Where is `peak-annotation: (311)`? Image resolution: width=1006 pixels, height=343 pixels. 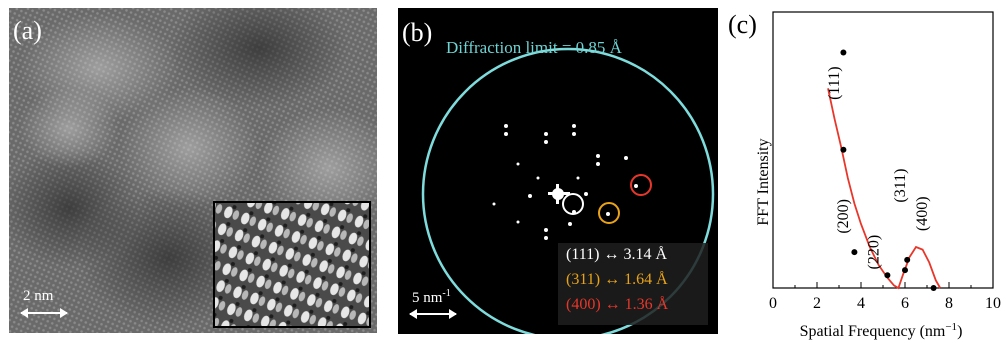 peak-annotation: (311) is located at coordinates (900, 186).